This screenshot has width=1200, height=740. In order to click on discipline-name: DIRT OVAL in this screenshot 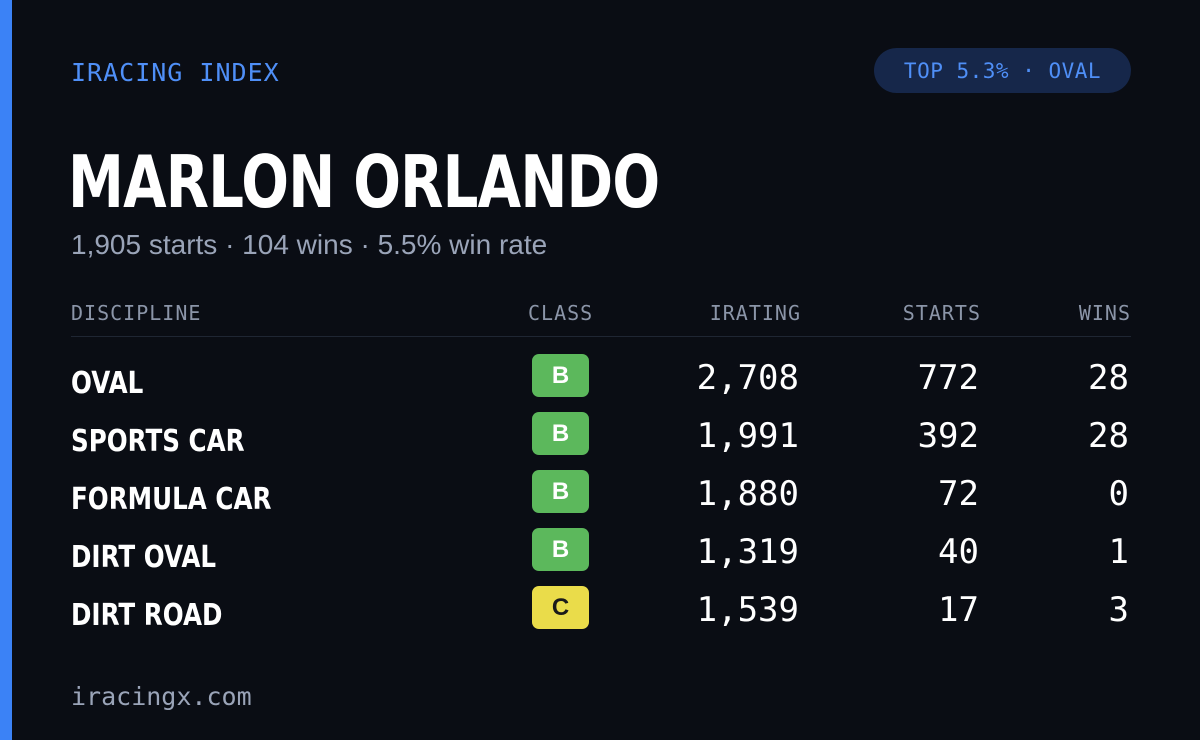, I will do `click(144, 557)`.